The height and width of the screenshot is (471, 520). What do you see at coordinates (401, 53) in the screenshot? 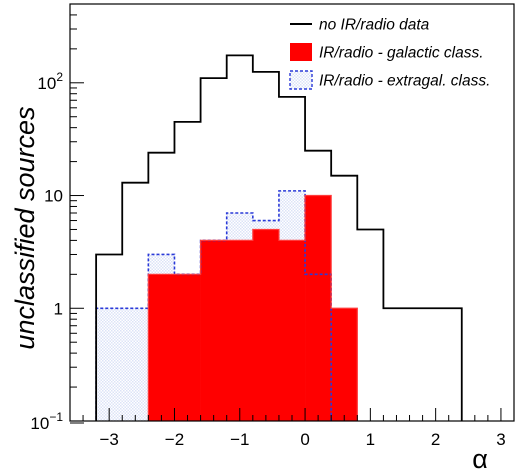
I see `legend-label: IR/radio - galactic class.` at bounding box center [401, 53].